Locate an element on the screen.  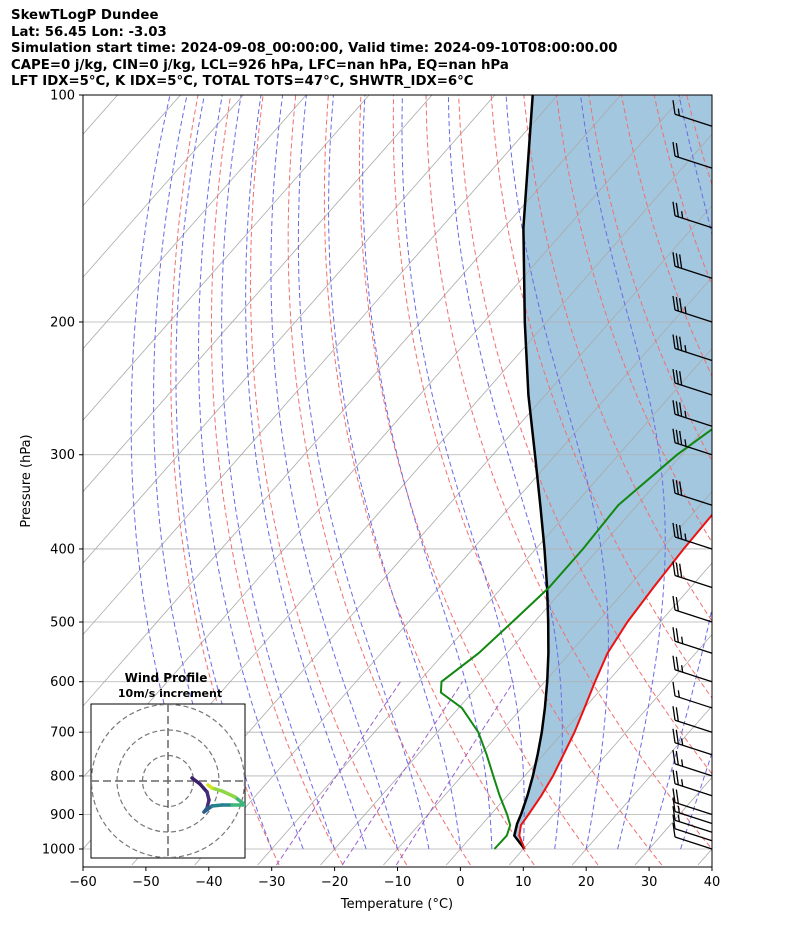
mixing-ratio-line is located at coordinates (402, 773).